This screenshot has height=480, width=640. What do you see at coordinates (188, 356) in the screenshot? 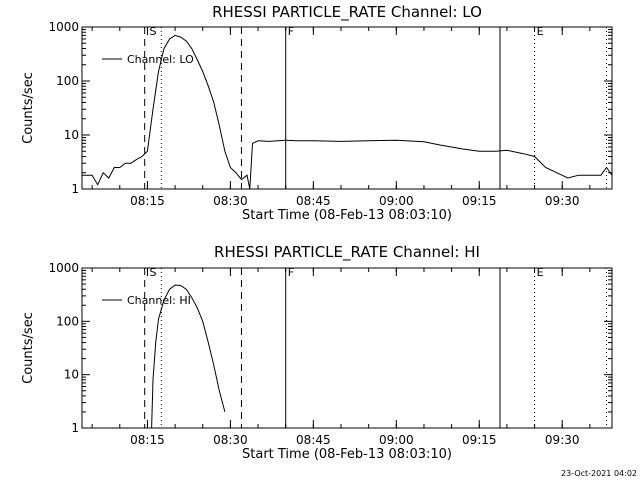
I see `series-line` at bounding box center [188, 356].